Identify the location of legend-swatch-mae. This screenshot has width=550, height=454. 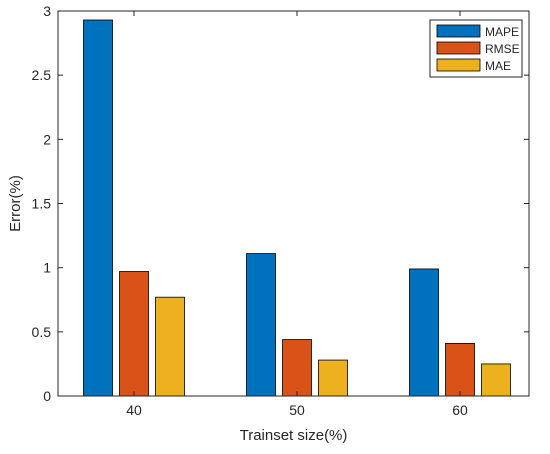
(458, 65).